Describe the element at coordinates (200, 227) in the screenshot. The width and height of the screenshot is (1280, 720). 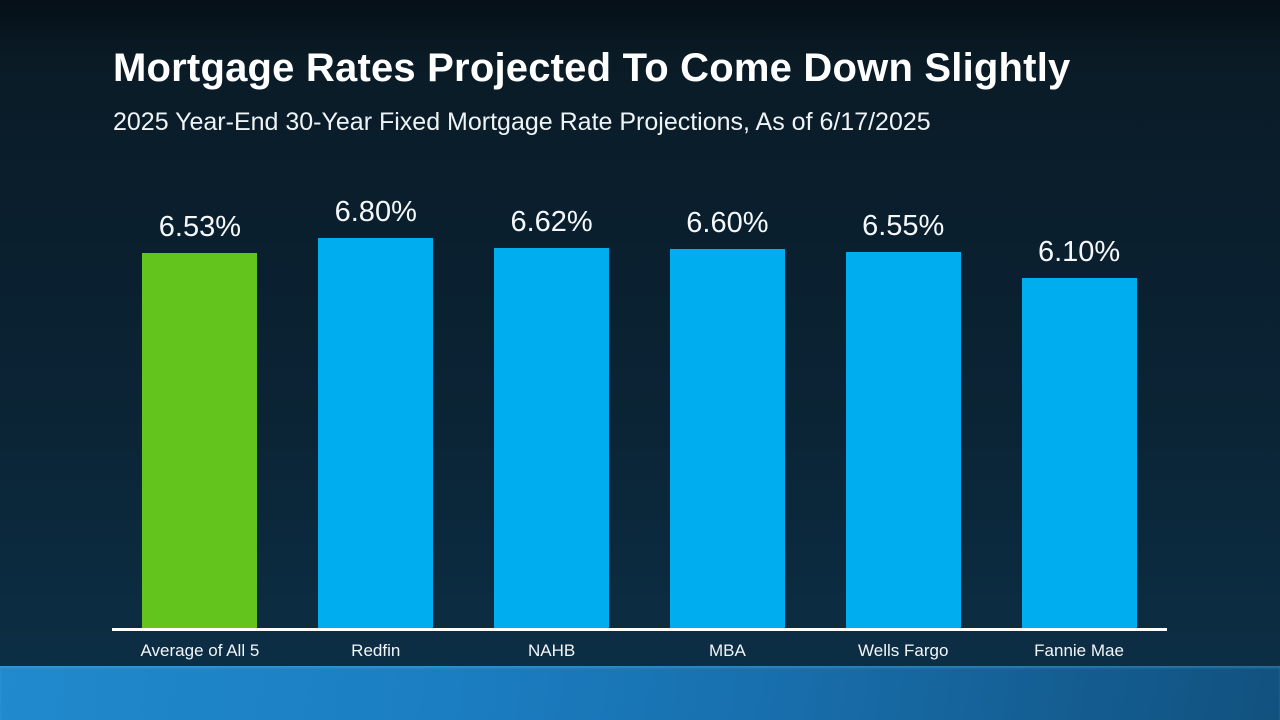
I see `bar-value-label: 6.53%` at that location.